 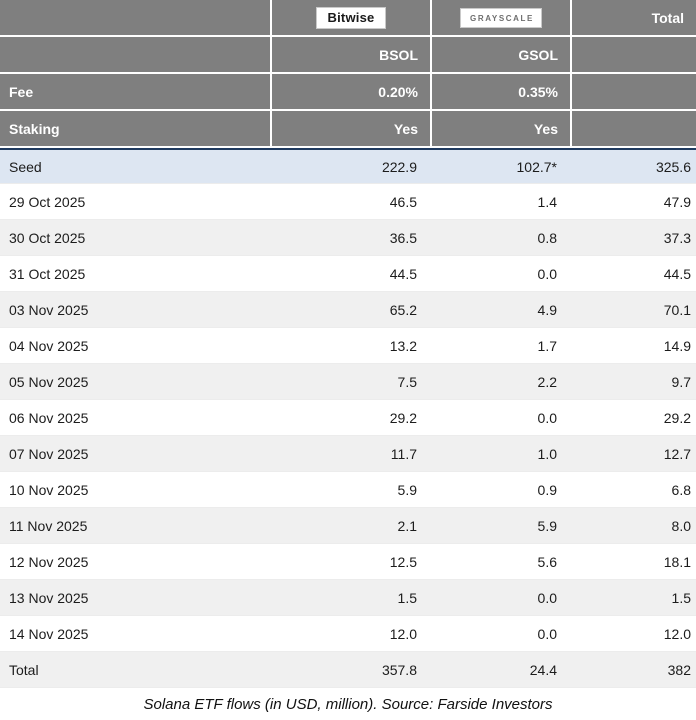 What do you see at coordinates (135, 490) in the screenshot?
I see `row-label: 10 Nov 2025` at bounding box center [135, 490].